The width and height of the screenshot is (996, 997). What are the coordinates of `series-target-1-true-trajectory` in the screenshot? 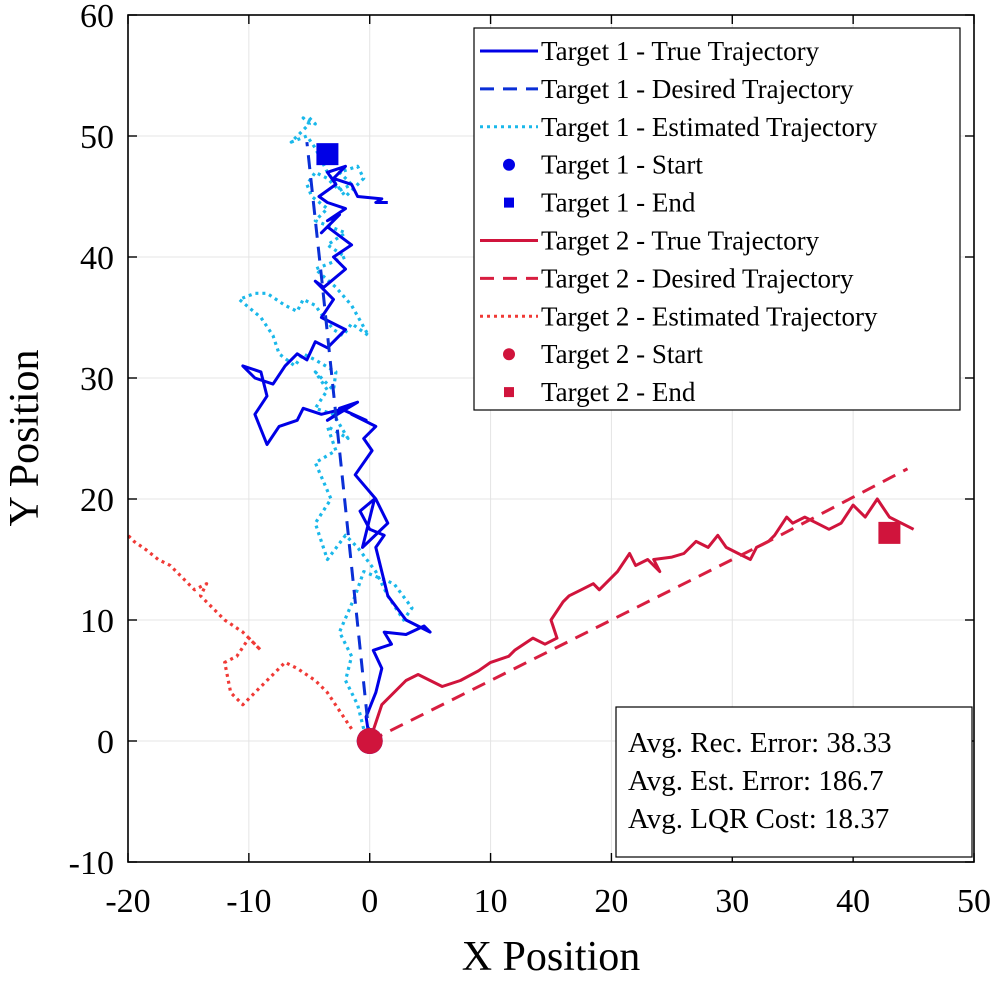 It's located at (336, 453).